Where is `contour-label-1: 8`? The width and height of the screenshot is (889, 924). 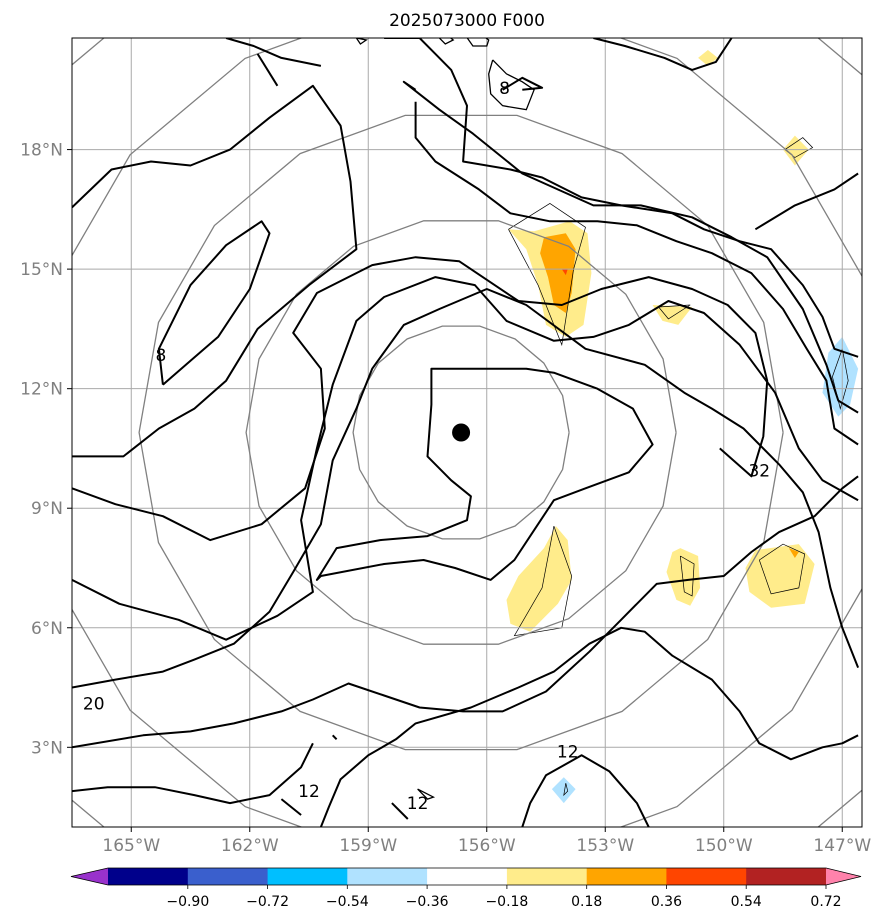
contour-label-1: 8 is located at coordinates (160, 356).